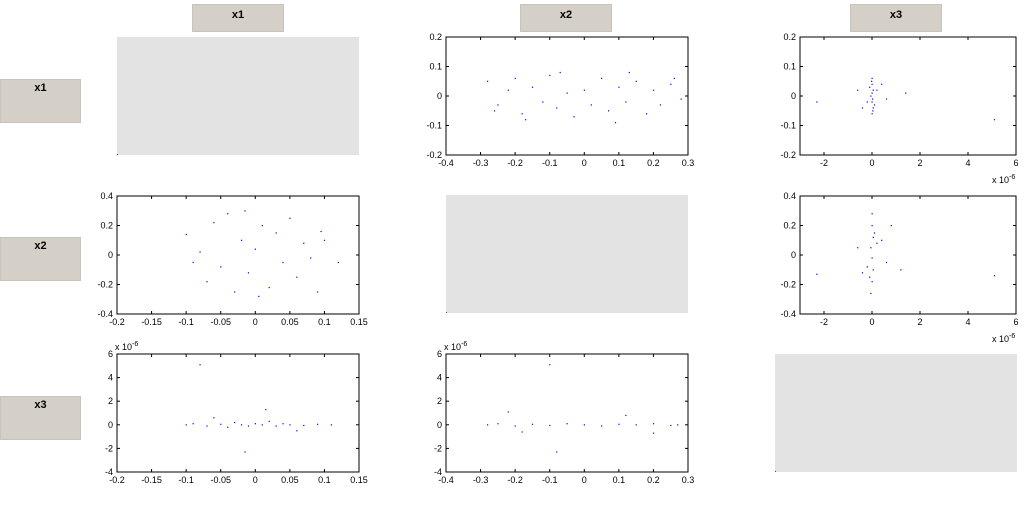 The width and height of the screenshot is (1024, 507). What do you see at coordinates (439, 378) in the screenshot?
I see `y-tick-label: 4` at bounding box center [439, 378].